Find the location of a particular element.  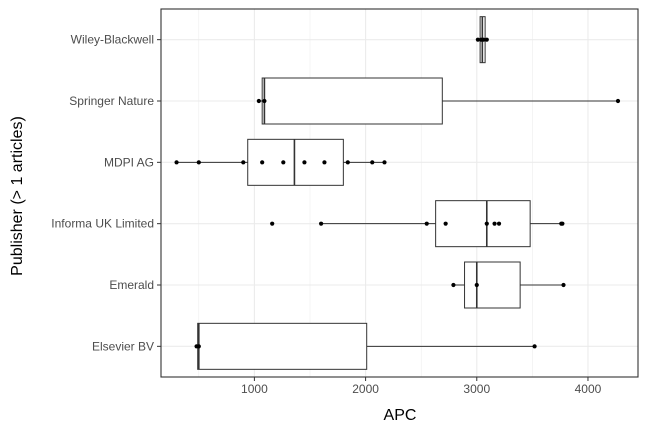

x-tick-label: 1000 is located at coordinates (254, 389).